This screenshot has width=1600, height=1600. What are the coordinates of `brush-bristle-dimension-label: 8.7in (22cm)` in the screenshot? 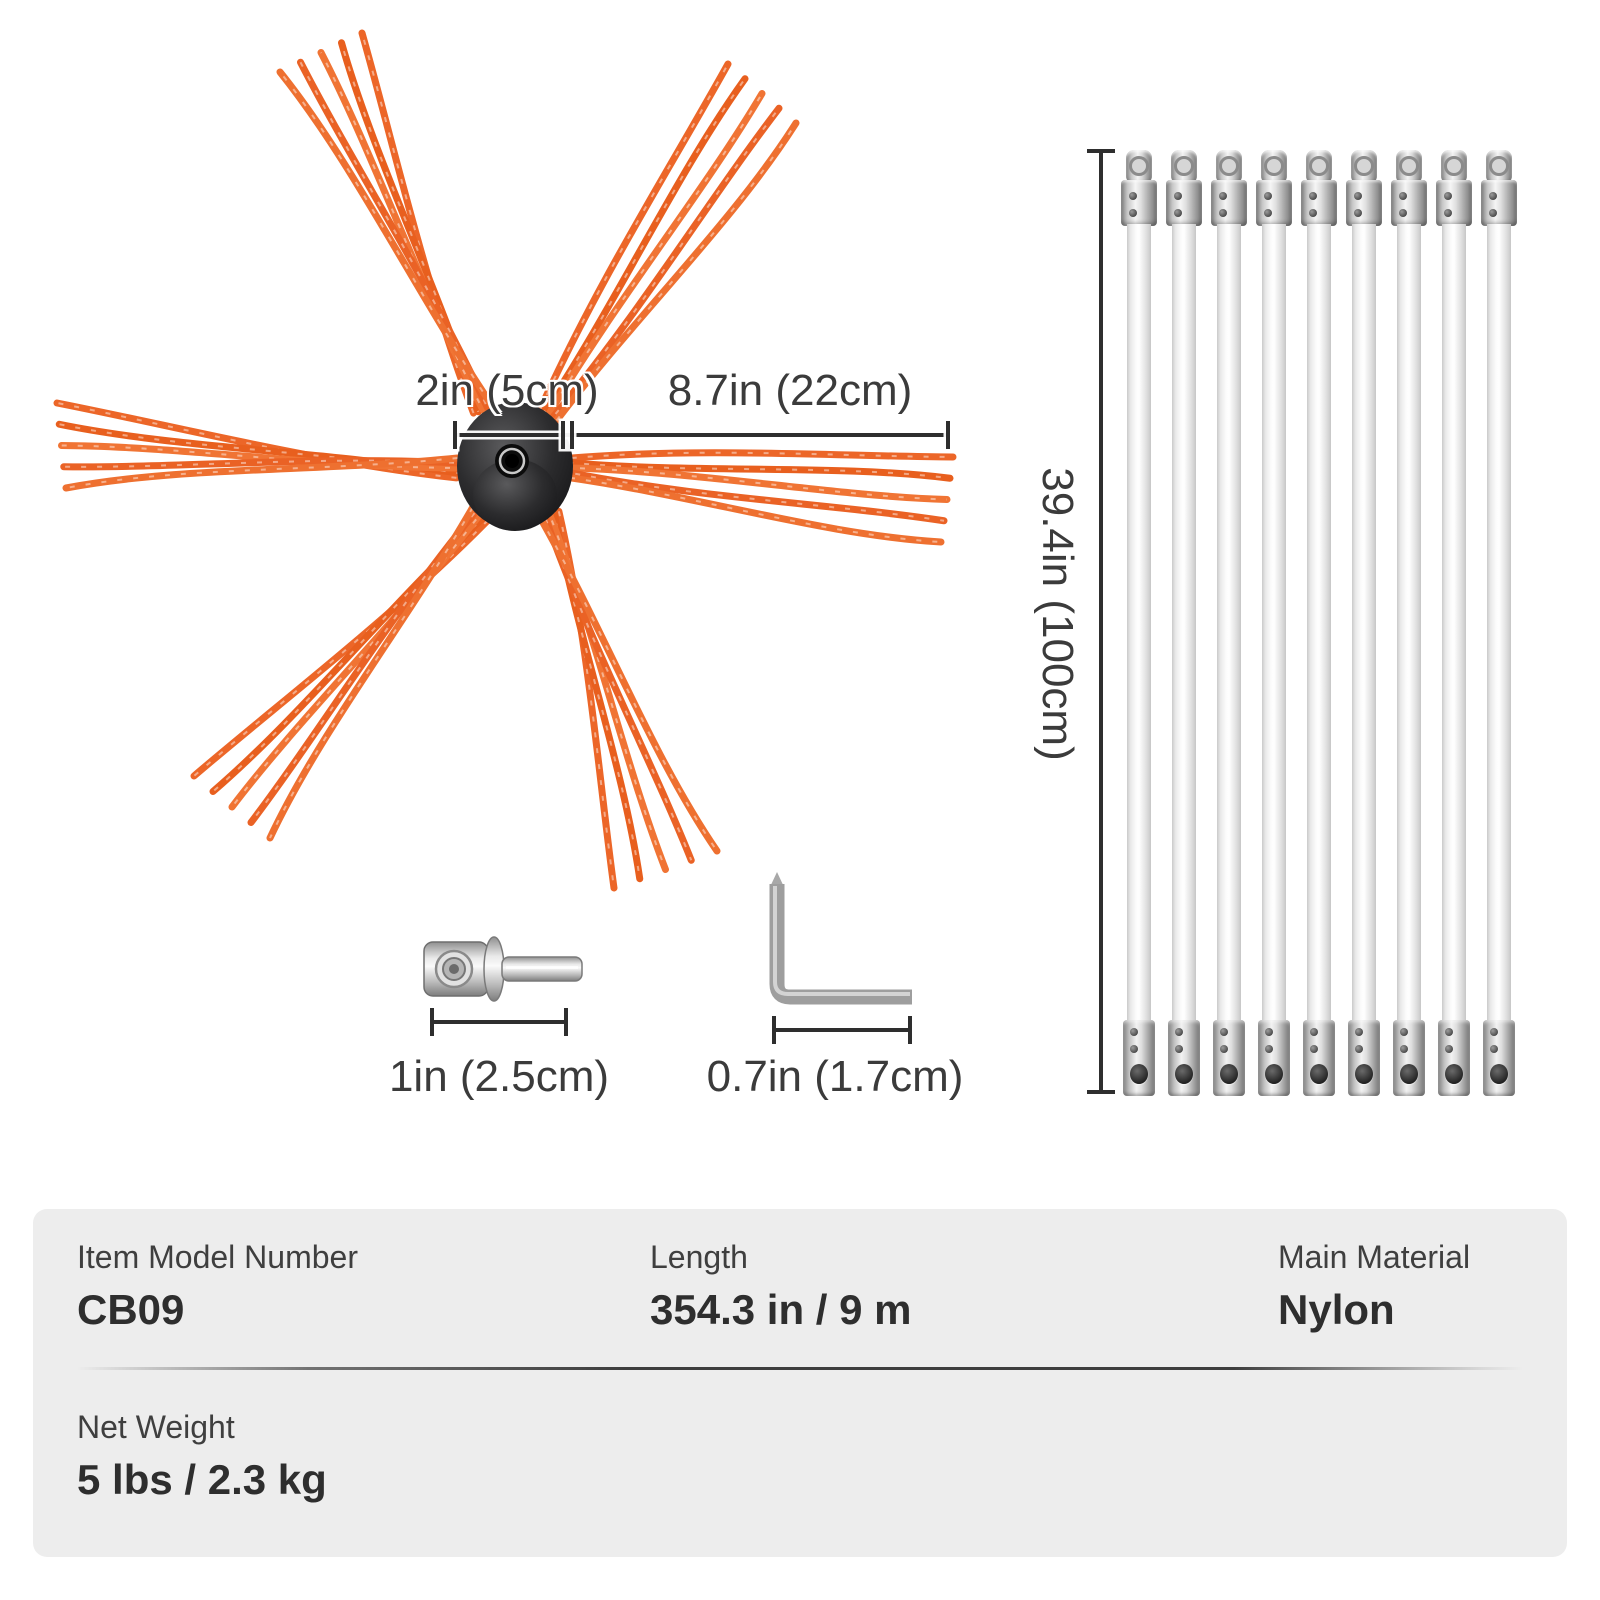 It's located at (790, 390).